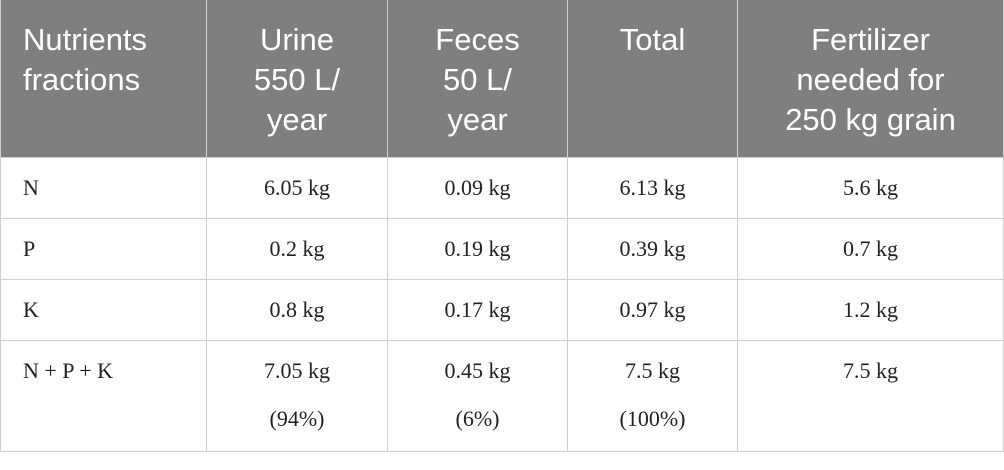 This screenshot has height=470, width=1004. What do you see at coordinates (652, 396) in the screenshot?
I see `table-cell: 7.5 kg (100%)` at bounding box center [652, 396].